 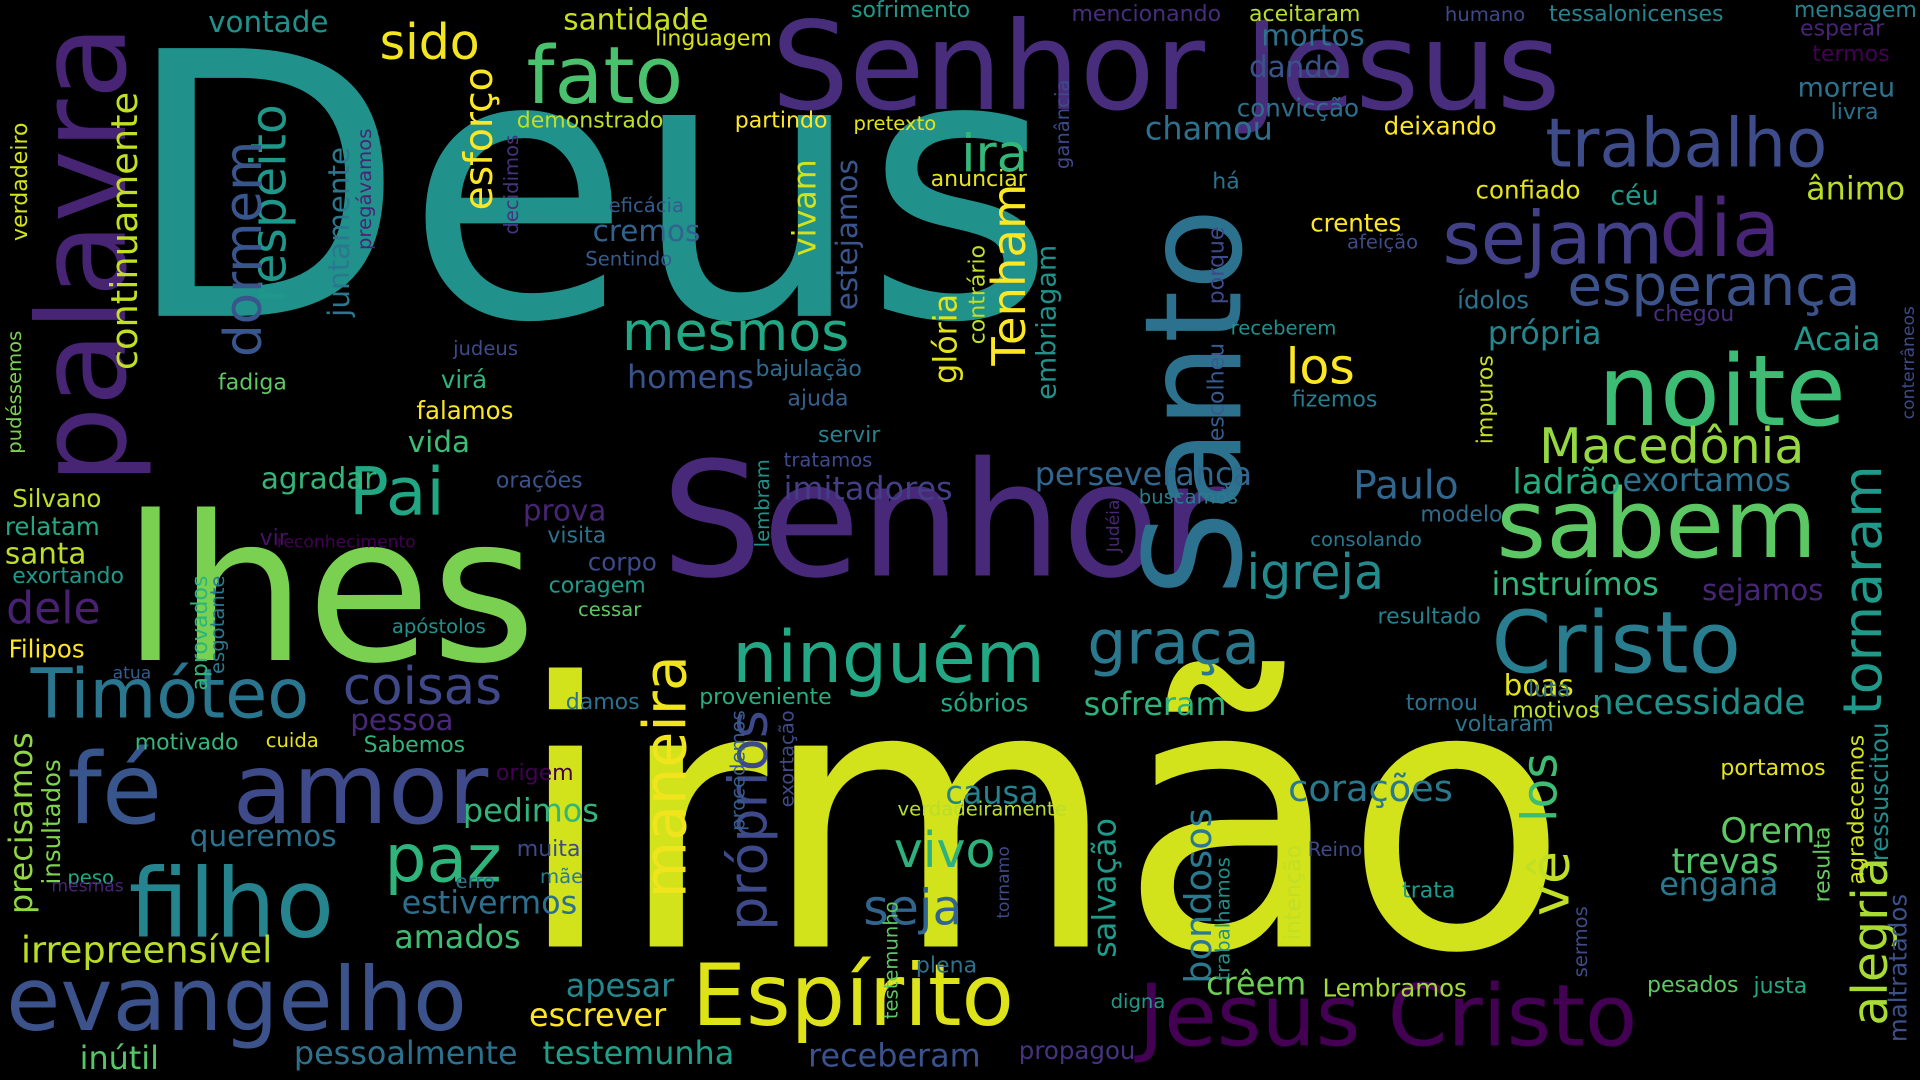 What do you see at coordinates (57, 498) in the screenshot?
I see `word: Silvano` at bounding box center [57, 498].